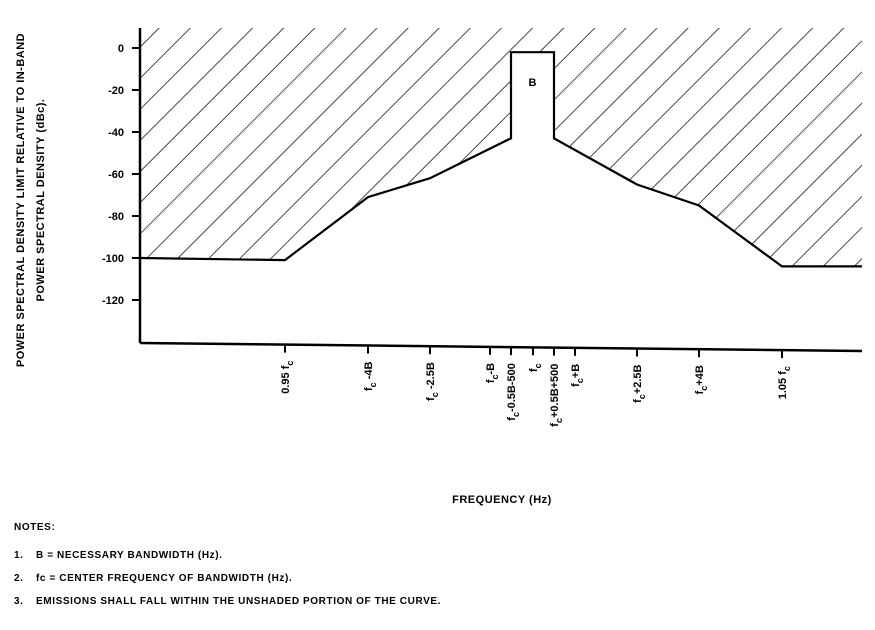  What do you see at coordinates (556, 395) in the screenshot?
I see `x-tick-label: fc+0.5B+500` at bounding box center [556, 395].